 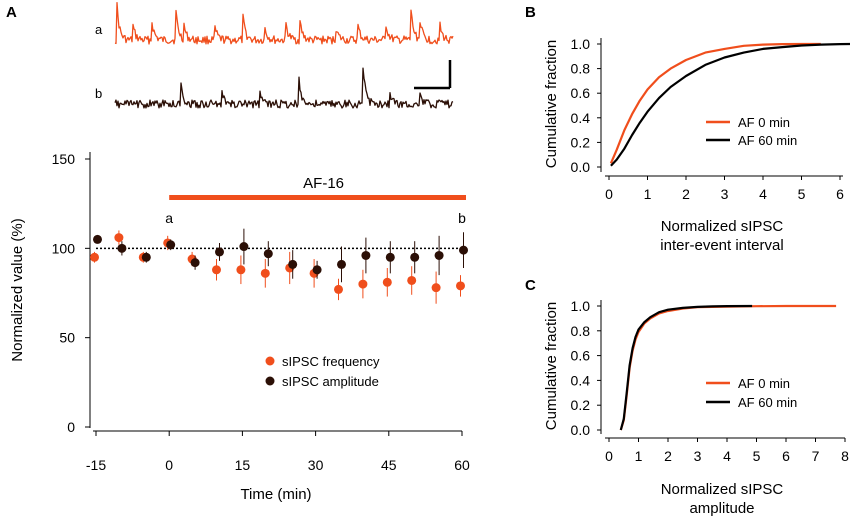 I want to click on treatment-bar, so click(x=317, y=197).